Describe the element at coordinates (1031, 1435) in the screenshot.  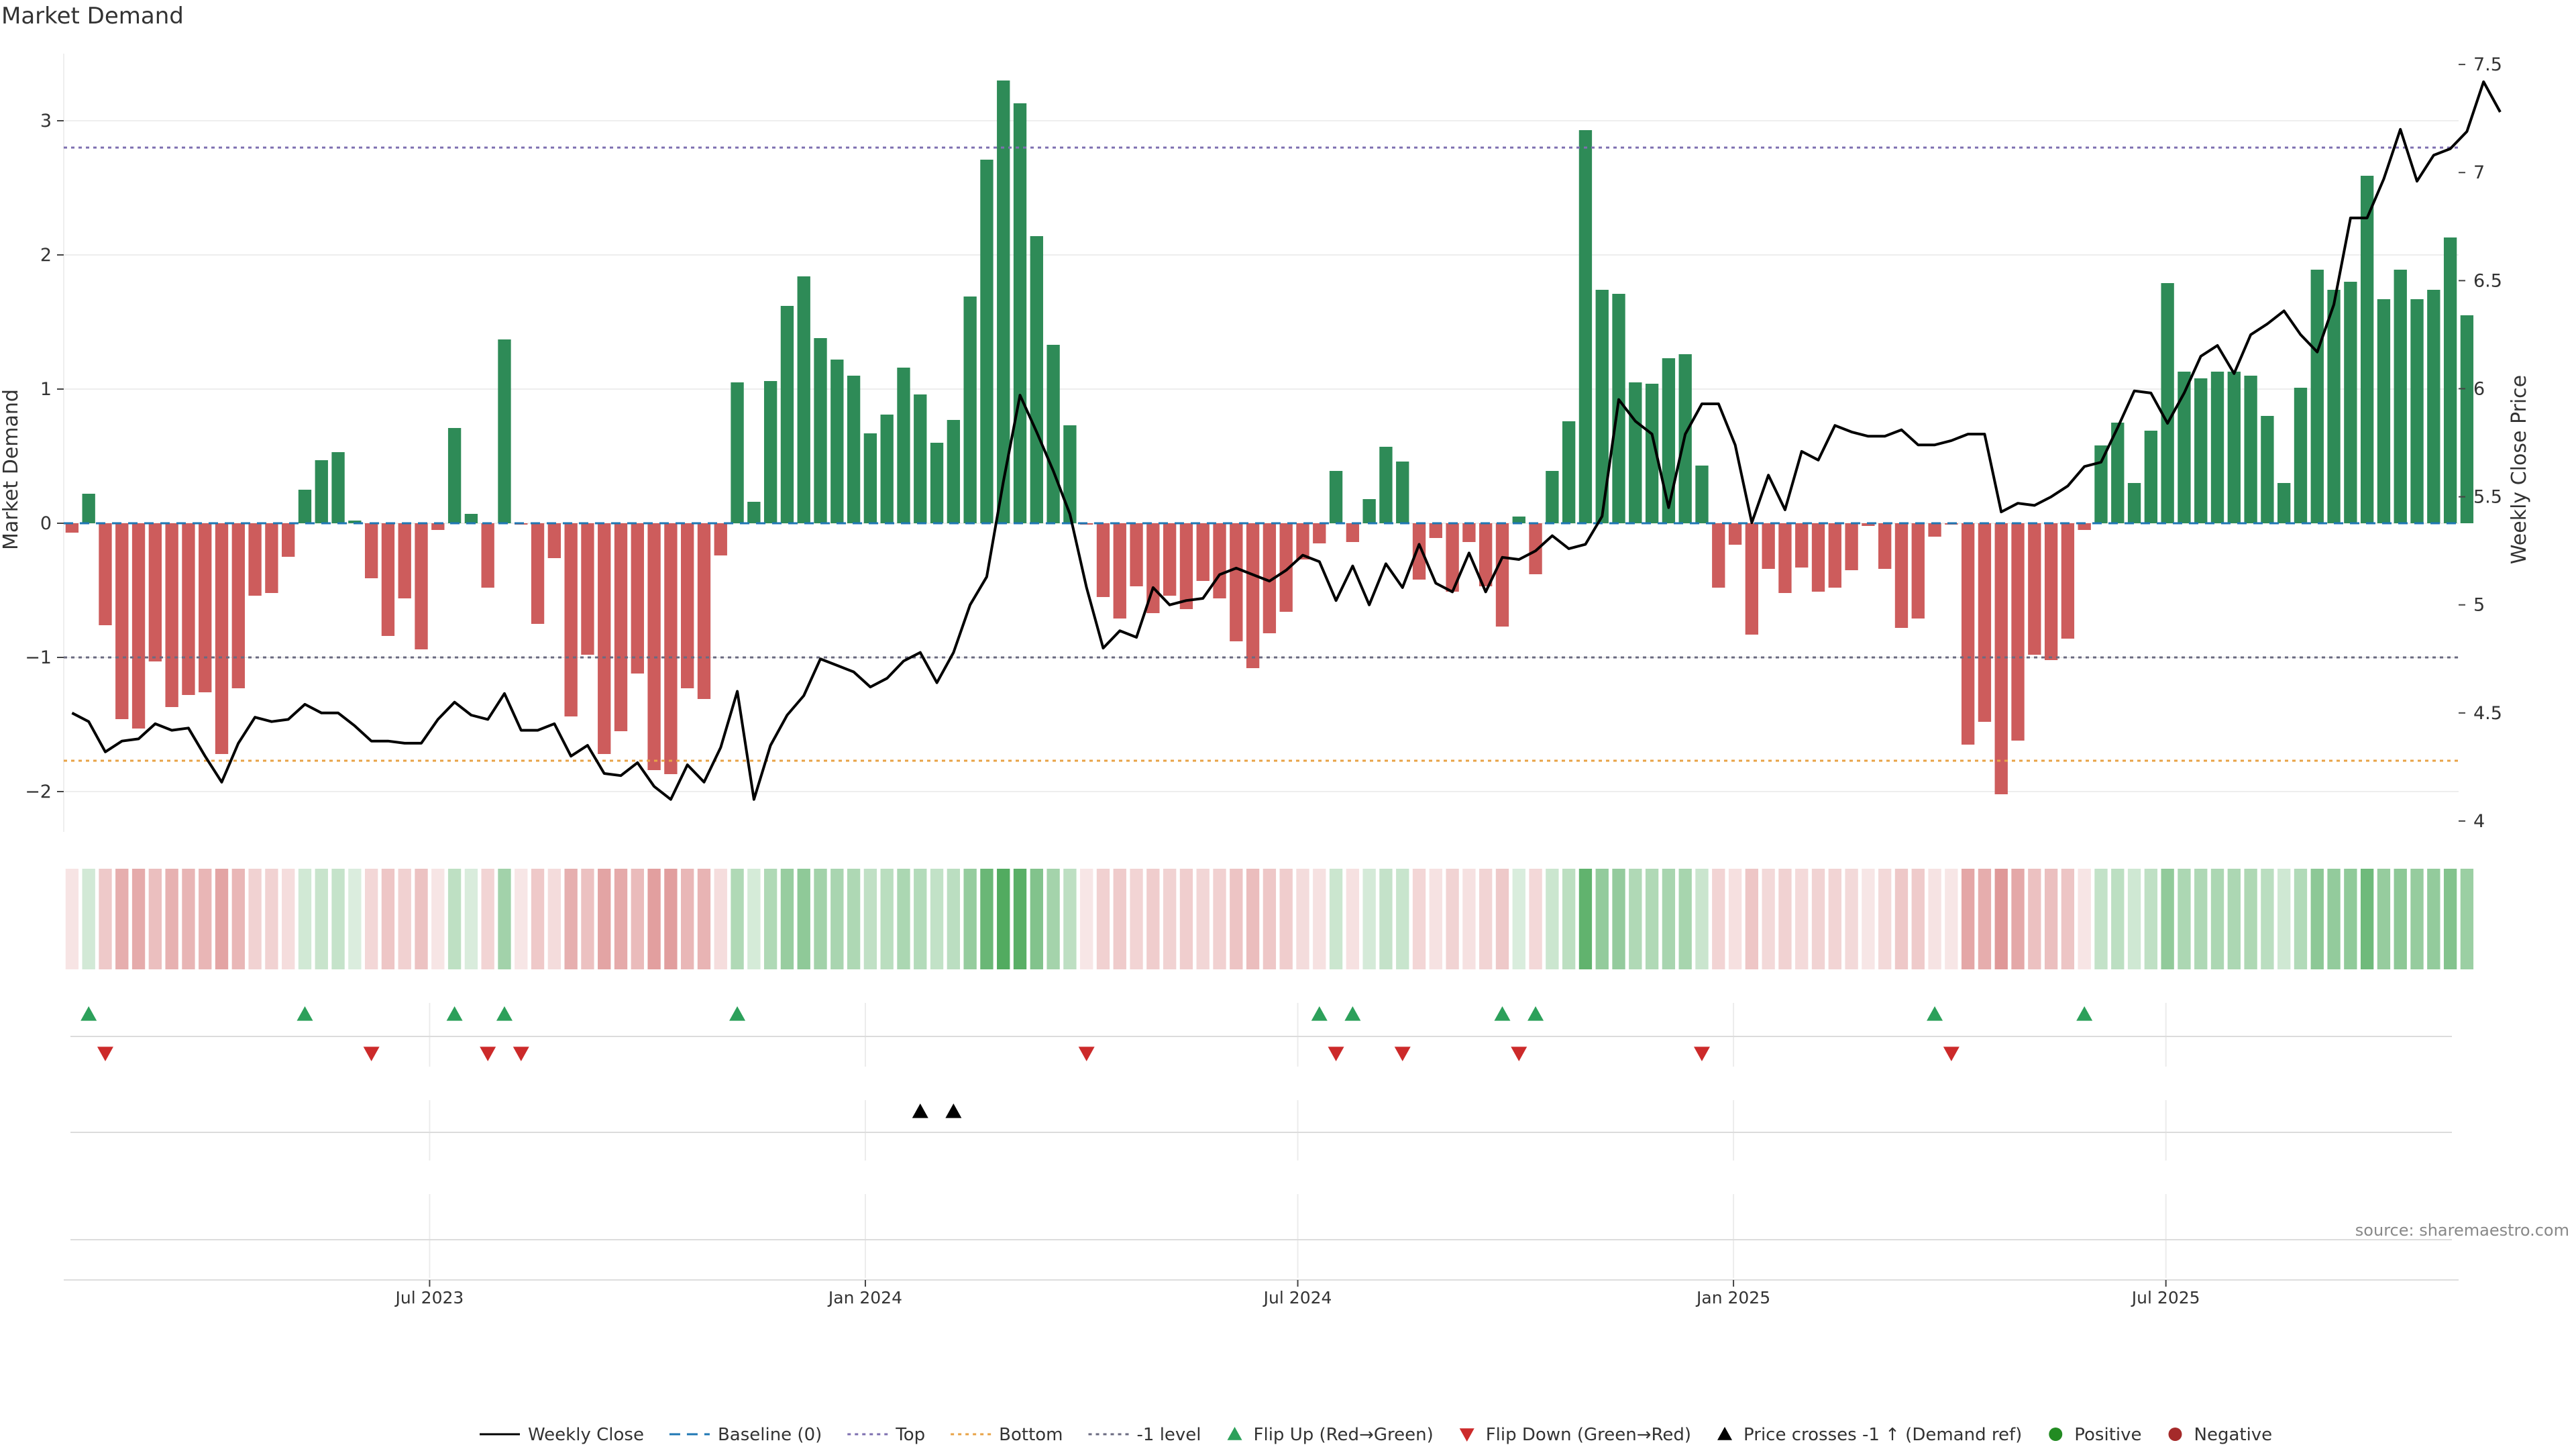
I see `legend-label: Bottom` at that location.